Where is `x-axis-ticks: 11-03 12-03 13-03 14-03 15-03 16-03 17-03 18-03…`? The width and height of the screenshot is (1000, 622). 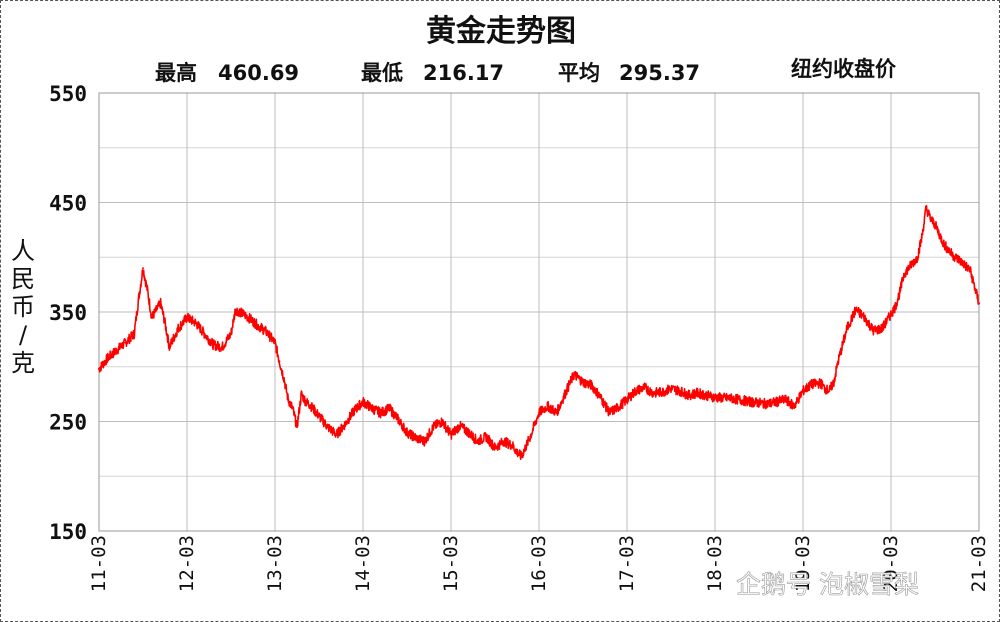 x-axis-ticks: 11-03 12-03 13-03 14-03 15-03 16-03 17-03 18-03… is located at coordinates (539, 563).